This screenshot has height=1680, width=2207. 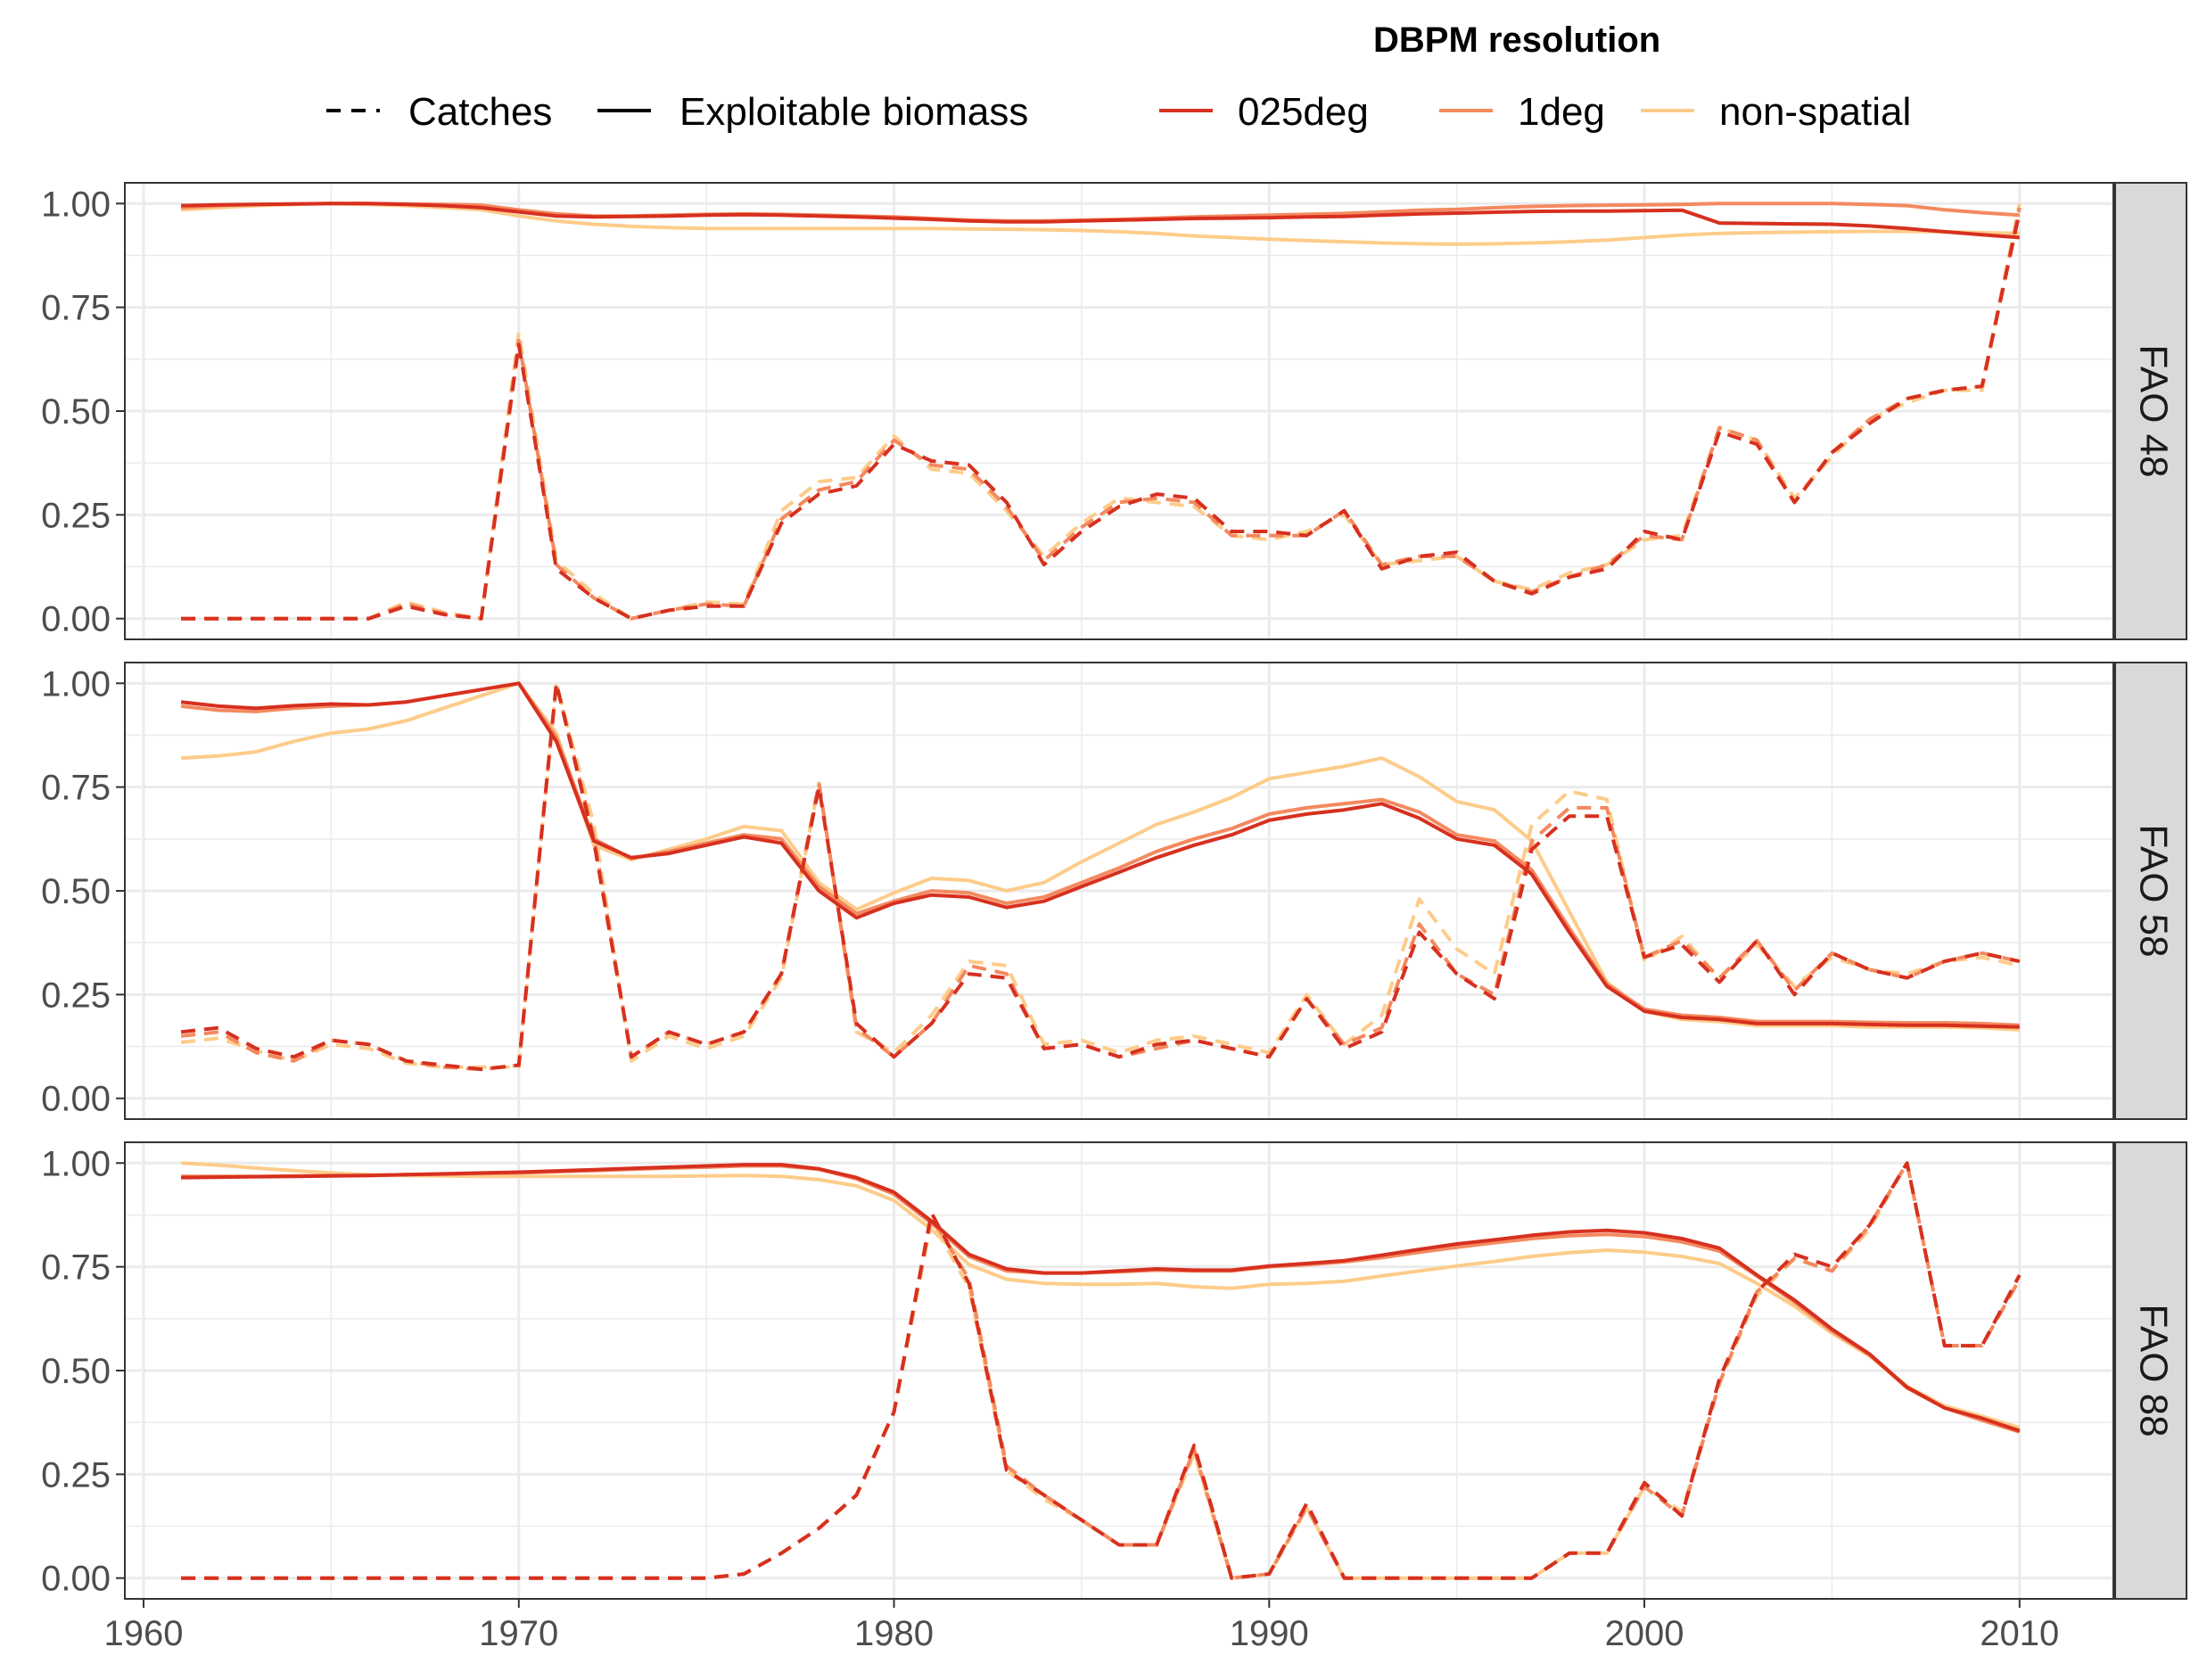 What do you see at coordinates (1081, 1626) in the screenshot?
I see `x-axis: 1960 1970 1980 1990 2000 2010` at bounding box center [1081, 1626].